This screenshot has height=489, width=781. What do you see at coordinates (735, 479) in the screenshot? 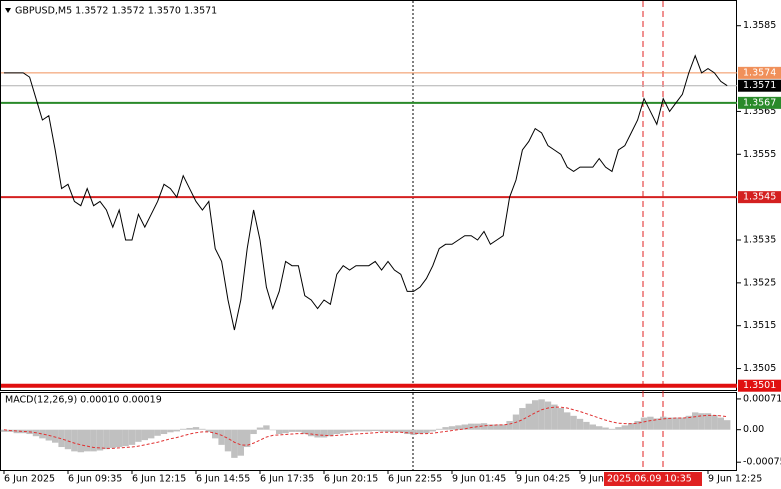
I see `x-tick-label: 9 Jun 12:25` at bounding box center [735, 479].